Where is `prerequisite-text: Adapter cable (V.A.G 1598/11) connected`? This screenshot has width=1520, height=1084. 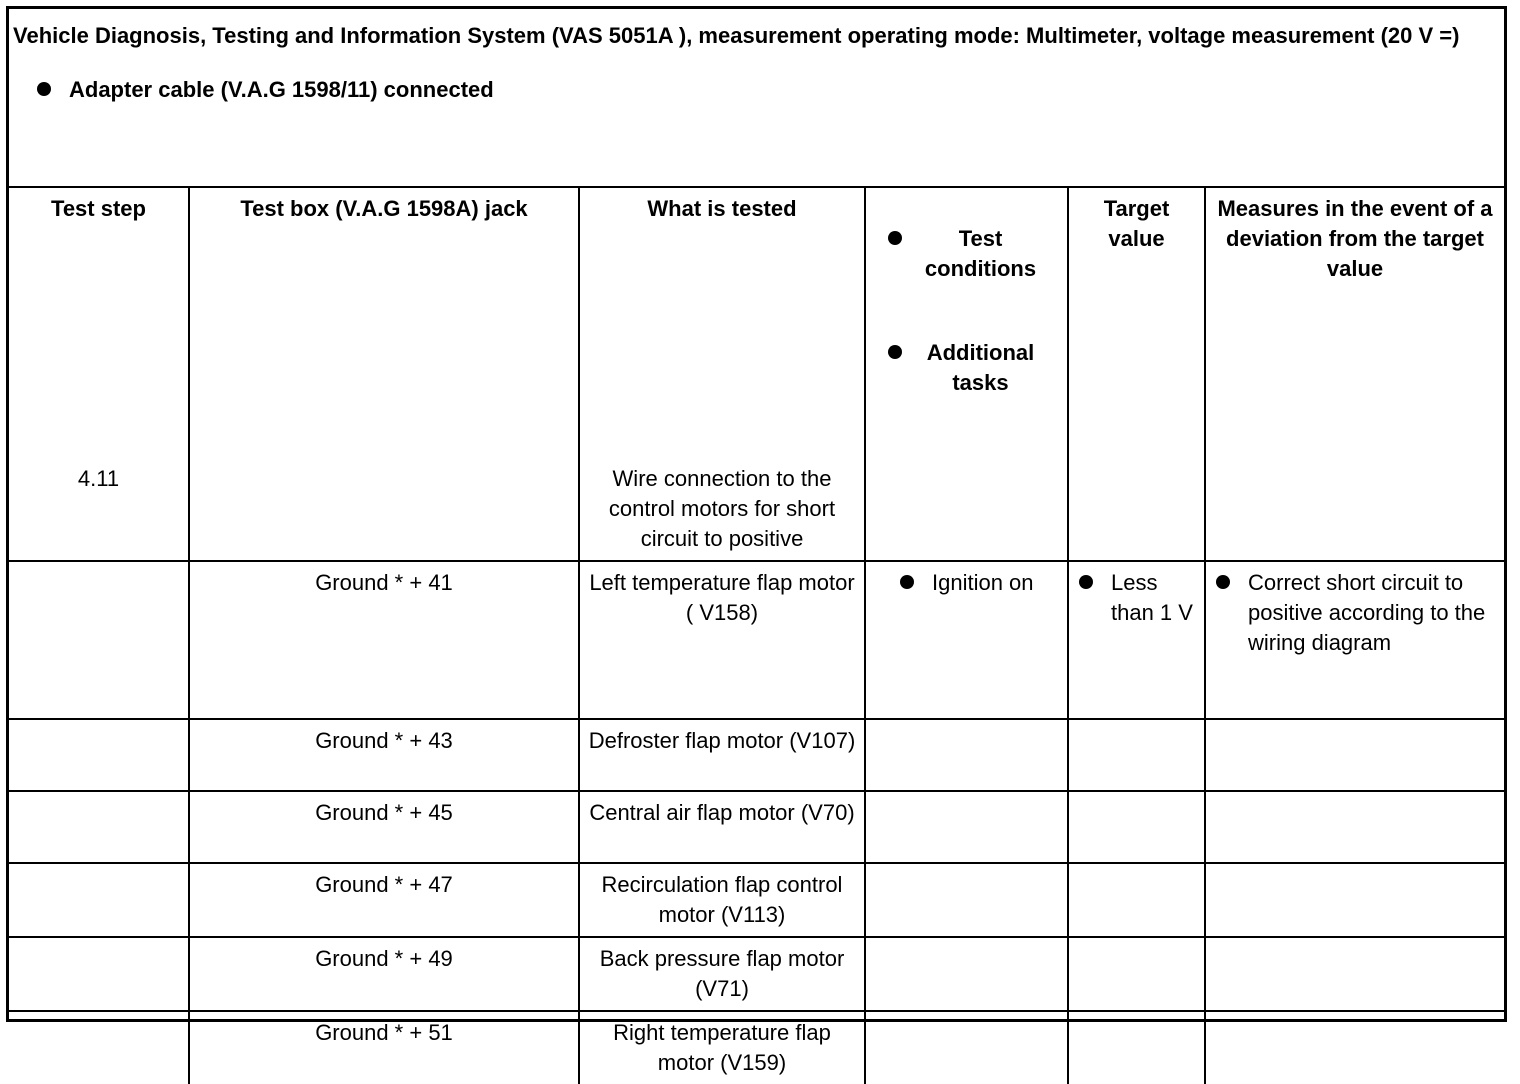 prerequisite-text: Adapter cable (V.A.G 1598/11) connected is located at coordinates (281, 89).